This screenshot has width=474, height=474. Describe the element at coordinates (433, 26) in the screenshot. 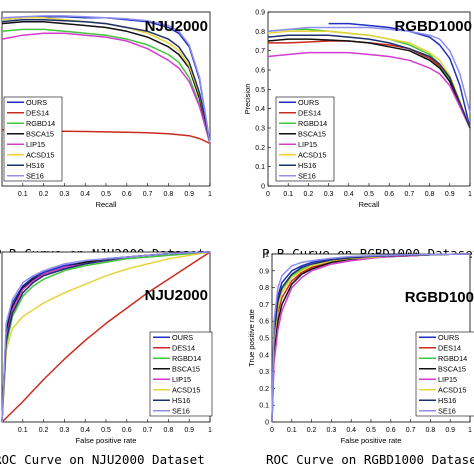

I see `chart-title: RGBD1000` at that location.